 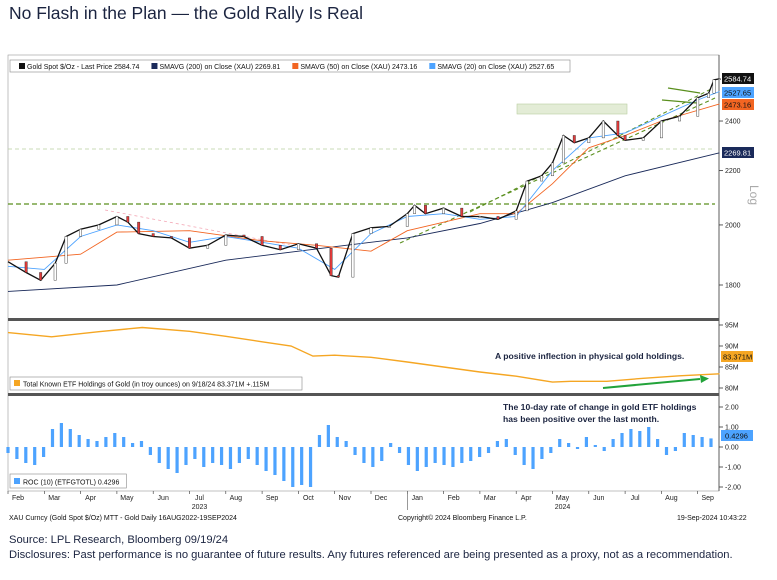 I want to click on sma20-last-label-bg, so click(x=738, y=92).